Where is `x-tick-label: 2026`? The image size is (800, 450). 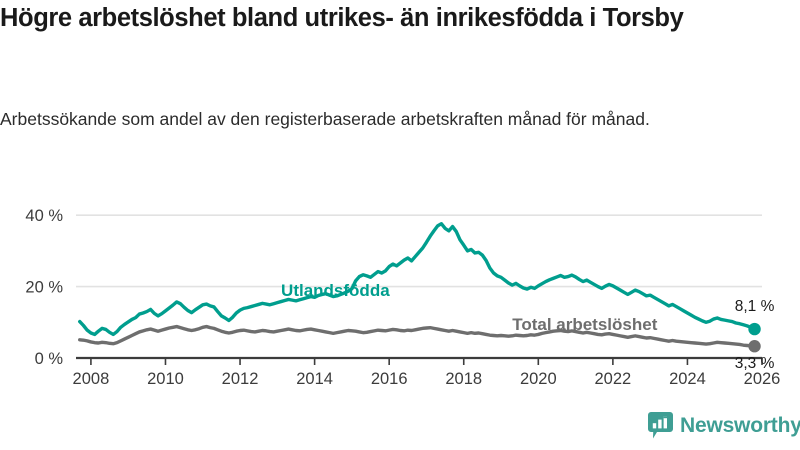
x-tick-label: 2026 is located at coordinates (762, 379).